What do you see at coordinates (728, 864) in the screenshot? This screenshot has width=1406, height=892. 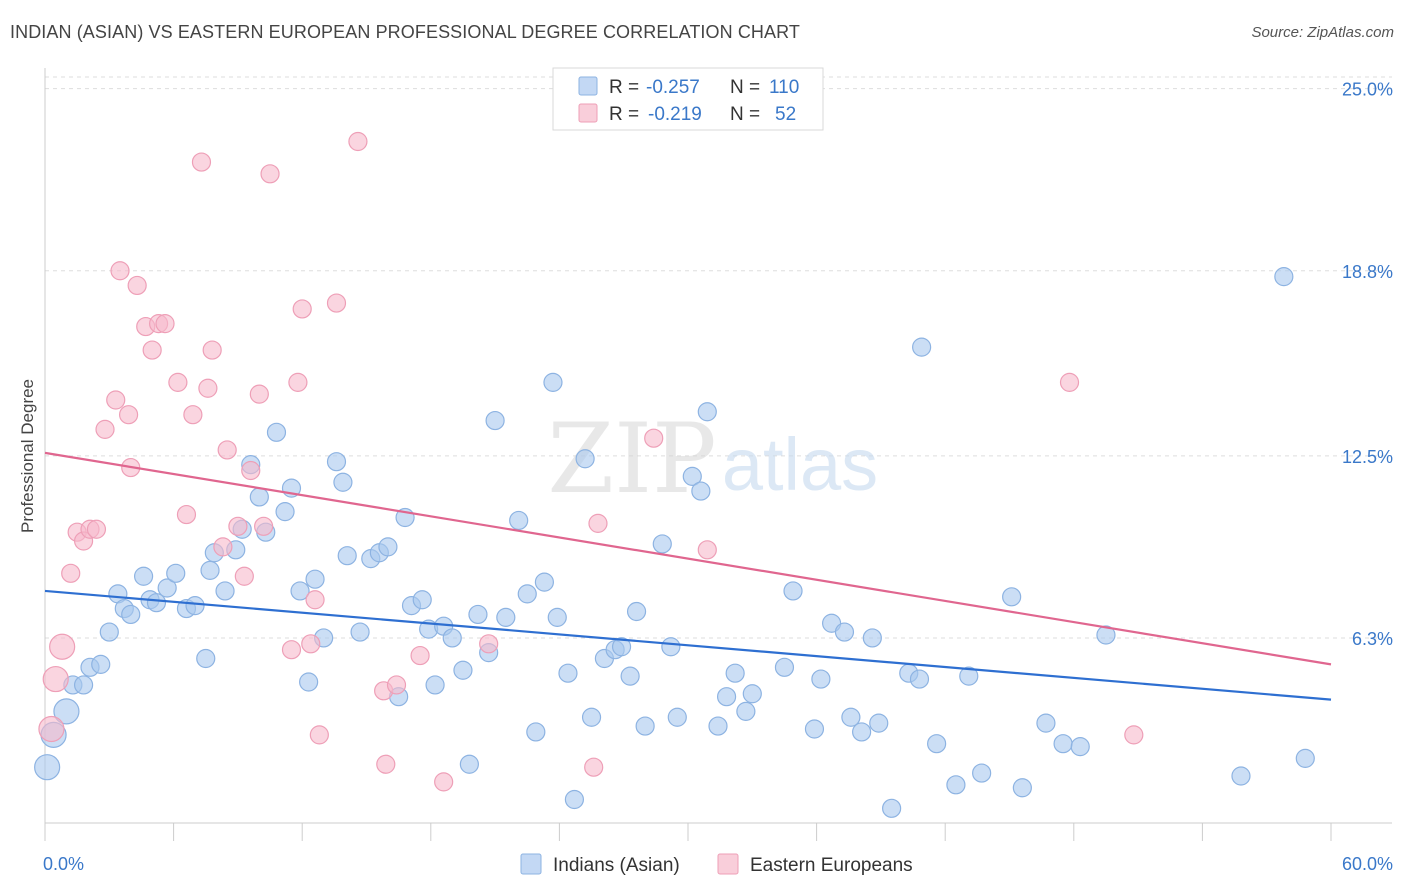 I see `legend-swatch-eastern-europeans` at bounding box center [728, 864].